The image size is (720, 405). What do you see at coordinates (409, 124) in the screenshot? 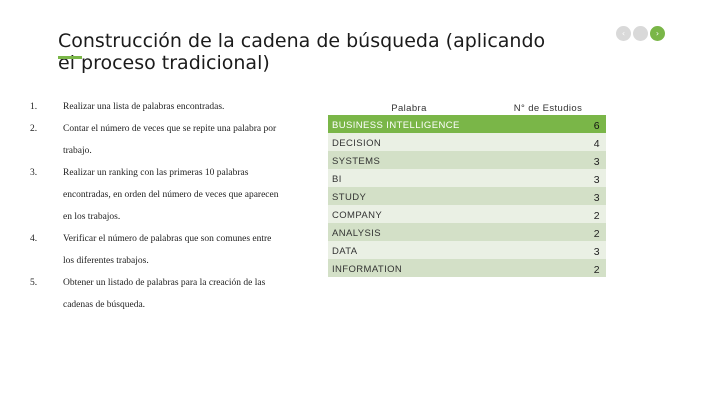
I see `word-cell: BUSINESS INTELLIGENCE` at bounding box center [409, 124].